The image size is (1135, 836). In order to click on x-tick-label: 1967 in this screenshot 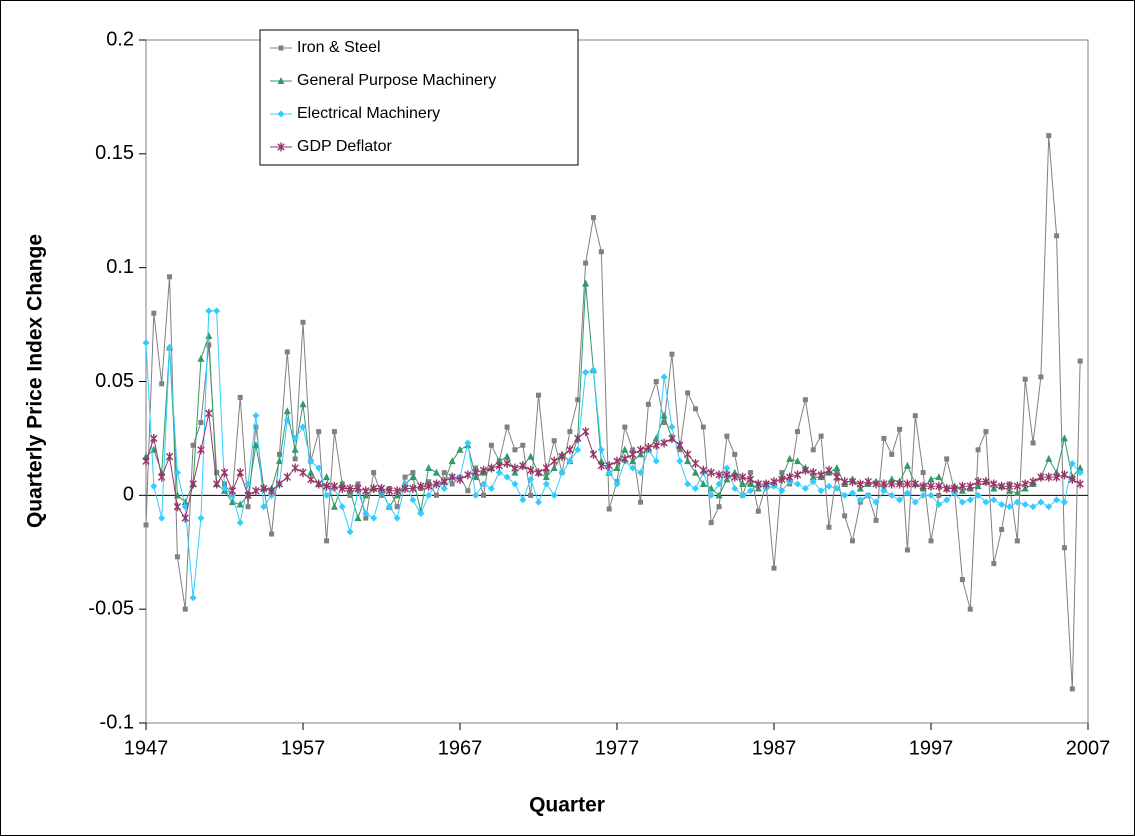, I will do `click(460, 748)`.